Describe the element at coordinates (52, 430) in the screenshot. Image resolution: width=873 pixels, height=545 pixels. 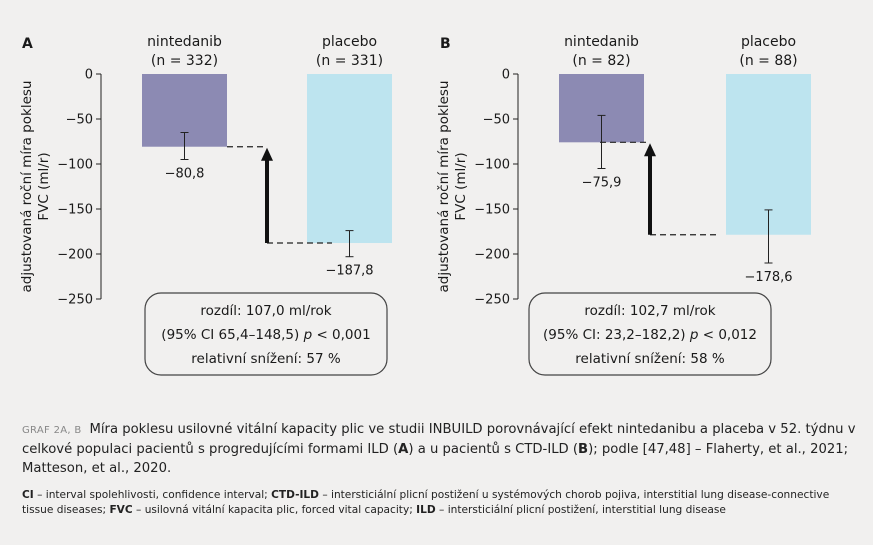
I see `caption-tag: GRAF 2A, B` at that location.